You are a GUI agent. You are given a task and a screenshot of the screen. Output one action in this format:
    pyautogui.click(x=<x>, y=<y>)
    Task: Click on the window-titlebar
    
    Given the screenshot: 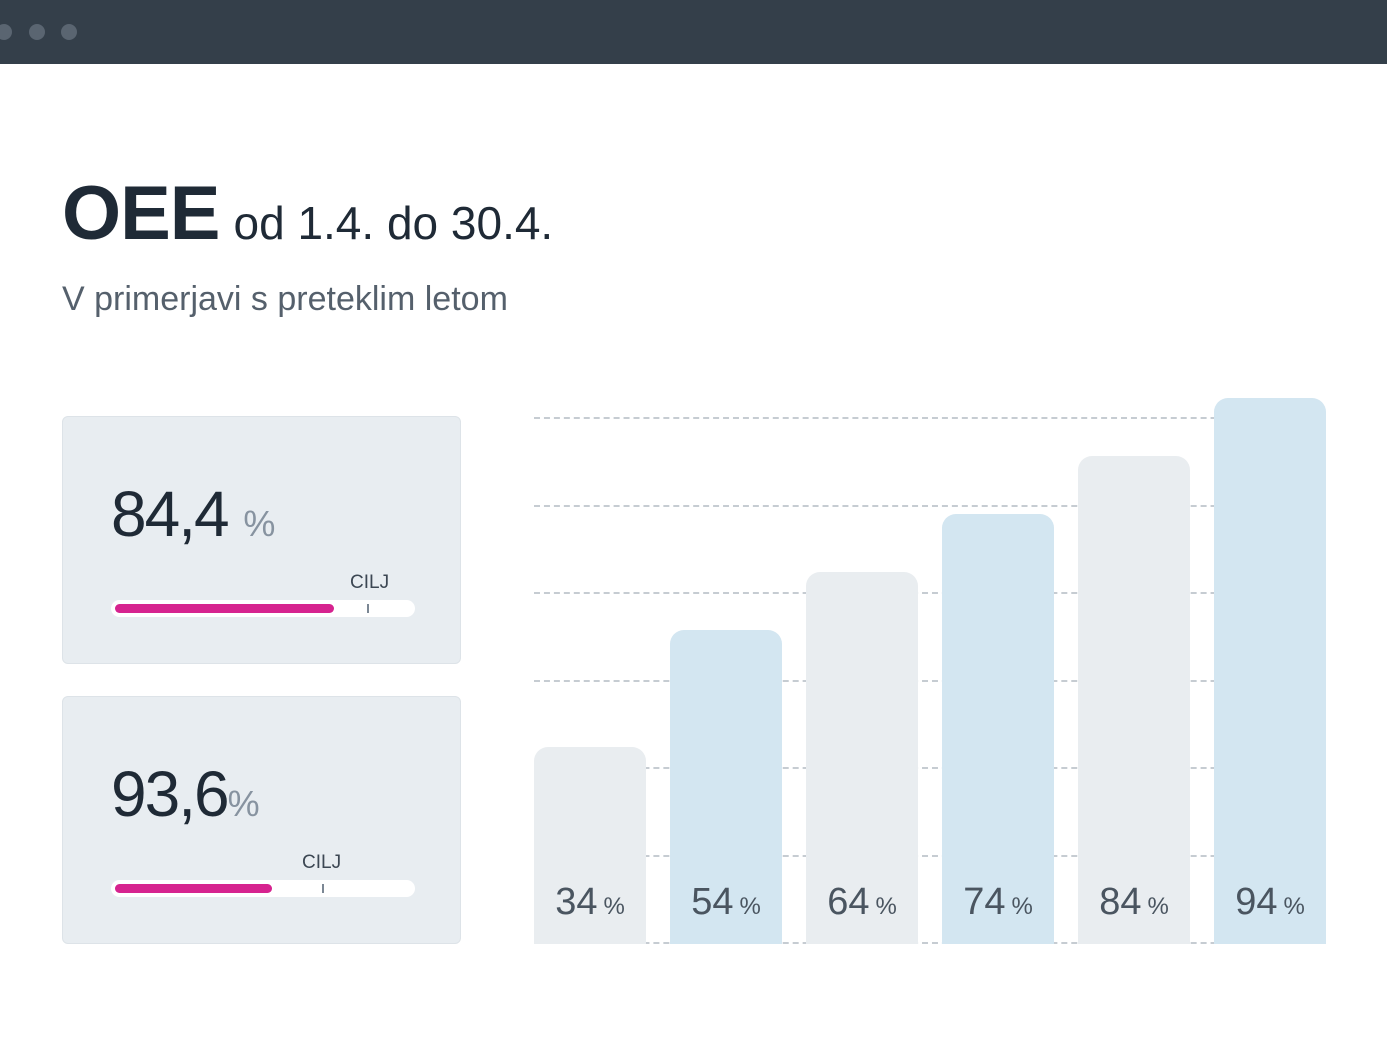 What is the action you would take?
    pyautogui.click(x=693, y=32)
    